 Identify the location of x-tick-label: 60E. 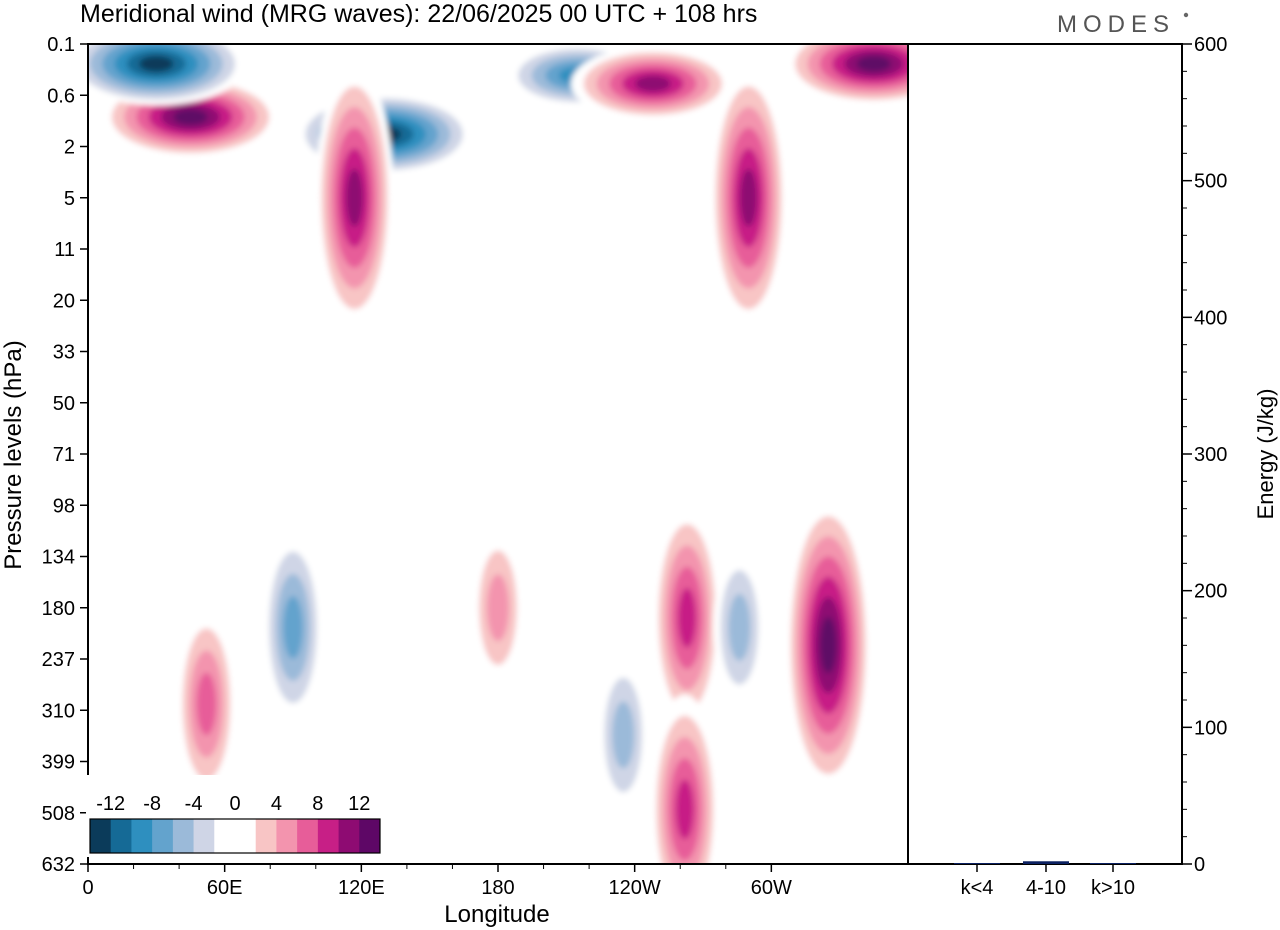
(225, 888).